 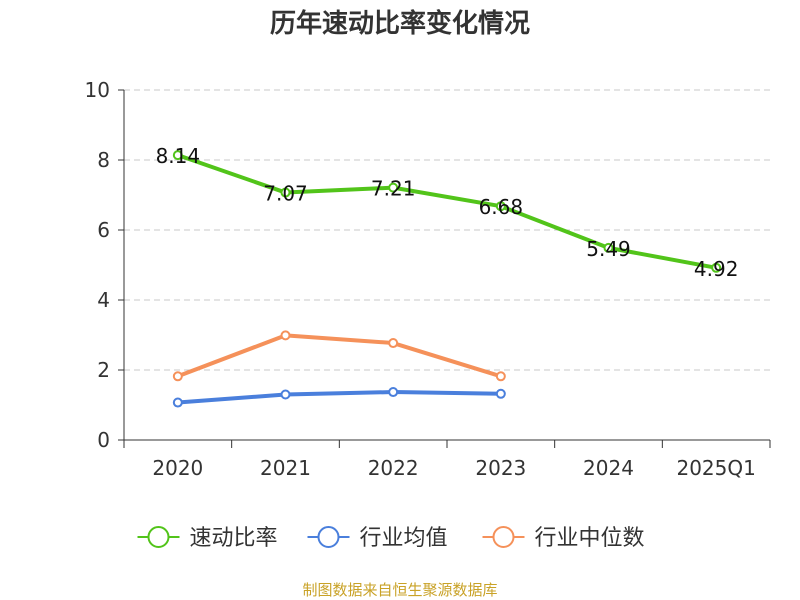 What do you see at coordinates (103, 230) in the screenshot?
I see `y-tick-label: 6` at bounding box center [103, 230].